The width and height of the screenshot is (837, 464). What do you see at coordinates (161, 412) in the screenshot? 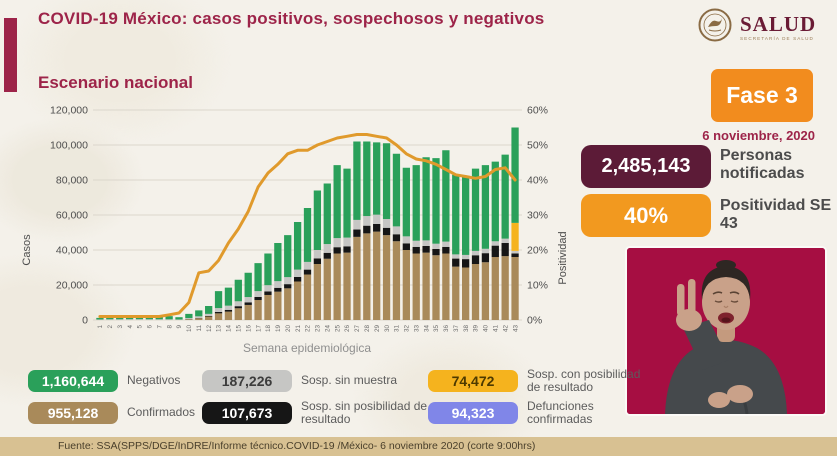
I see `legend-label-confirmados: Confirmados` at bounding box center [161, 412].